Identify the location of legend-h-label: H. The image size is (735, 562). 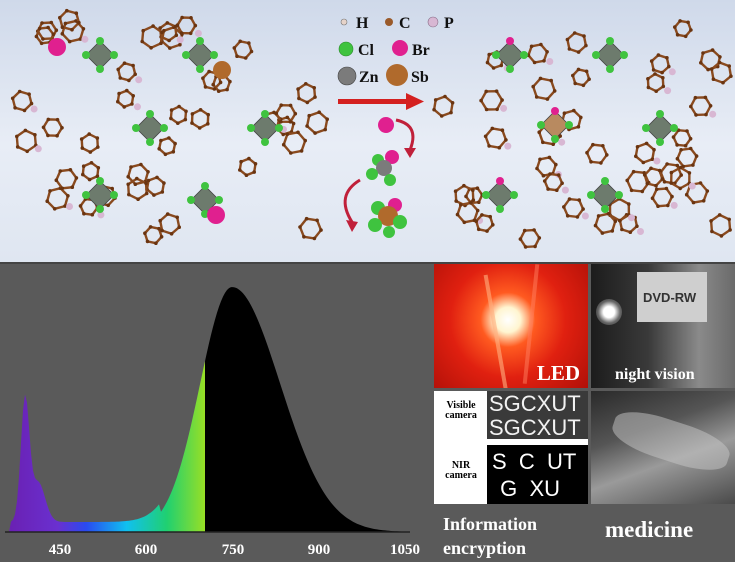
(362, 23).